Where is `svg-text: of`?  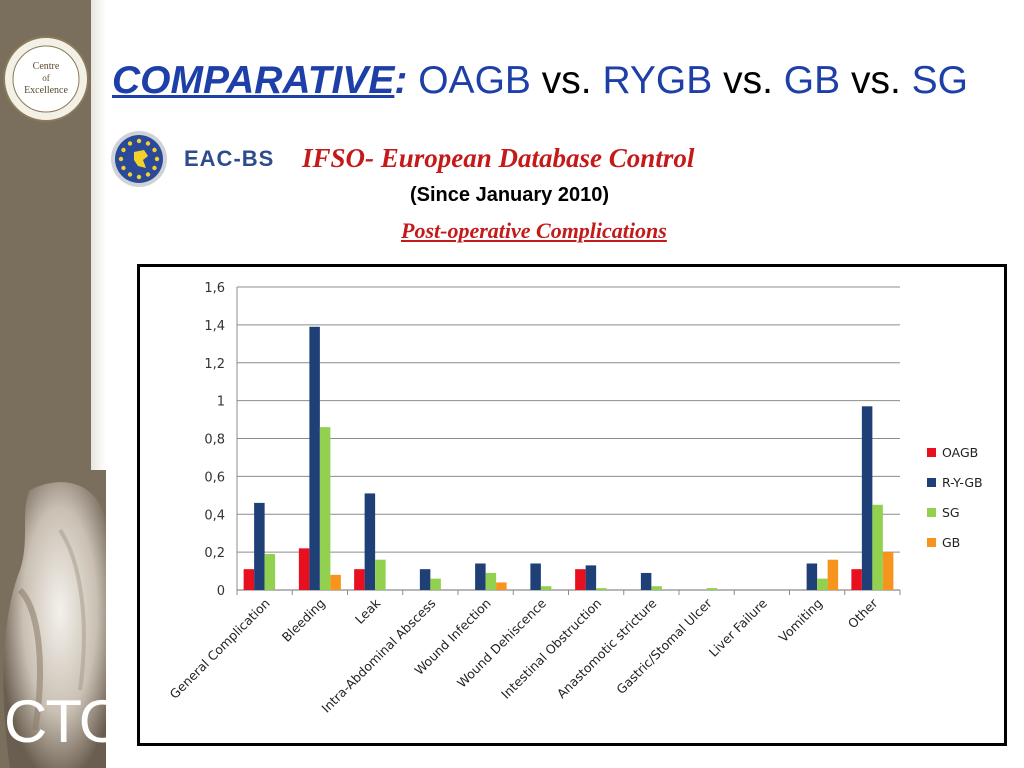
svg-text: of is located at coordinates (46, 78).